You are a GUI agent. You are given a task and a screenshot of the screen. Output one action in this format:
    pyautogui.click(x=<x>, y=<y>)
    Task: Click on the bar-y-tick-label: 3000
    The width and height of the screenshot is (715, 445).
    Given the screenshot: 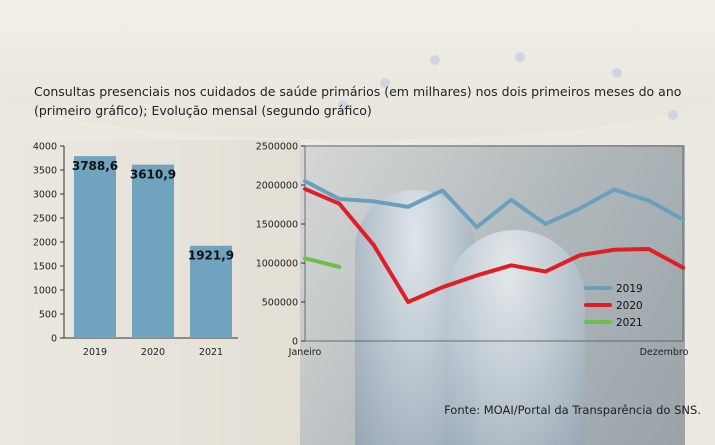 What is the action you would take?
    pyautogui.click(x=45, y=195)
    